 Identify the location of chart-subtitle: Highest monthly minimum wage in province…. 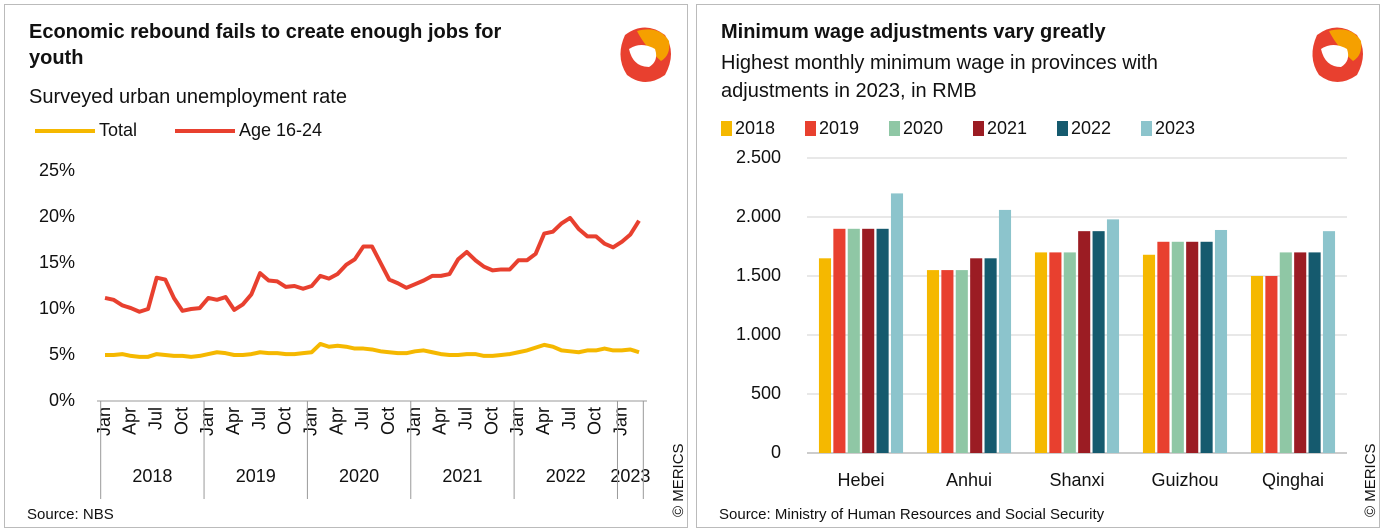
(939, 77).